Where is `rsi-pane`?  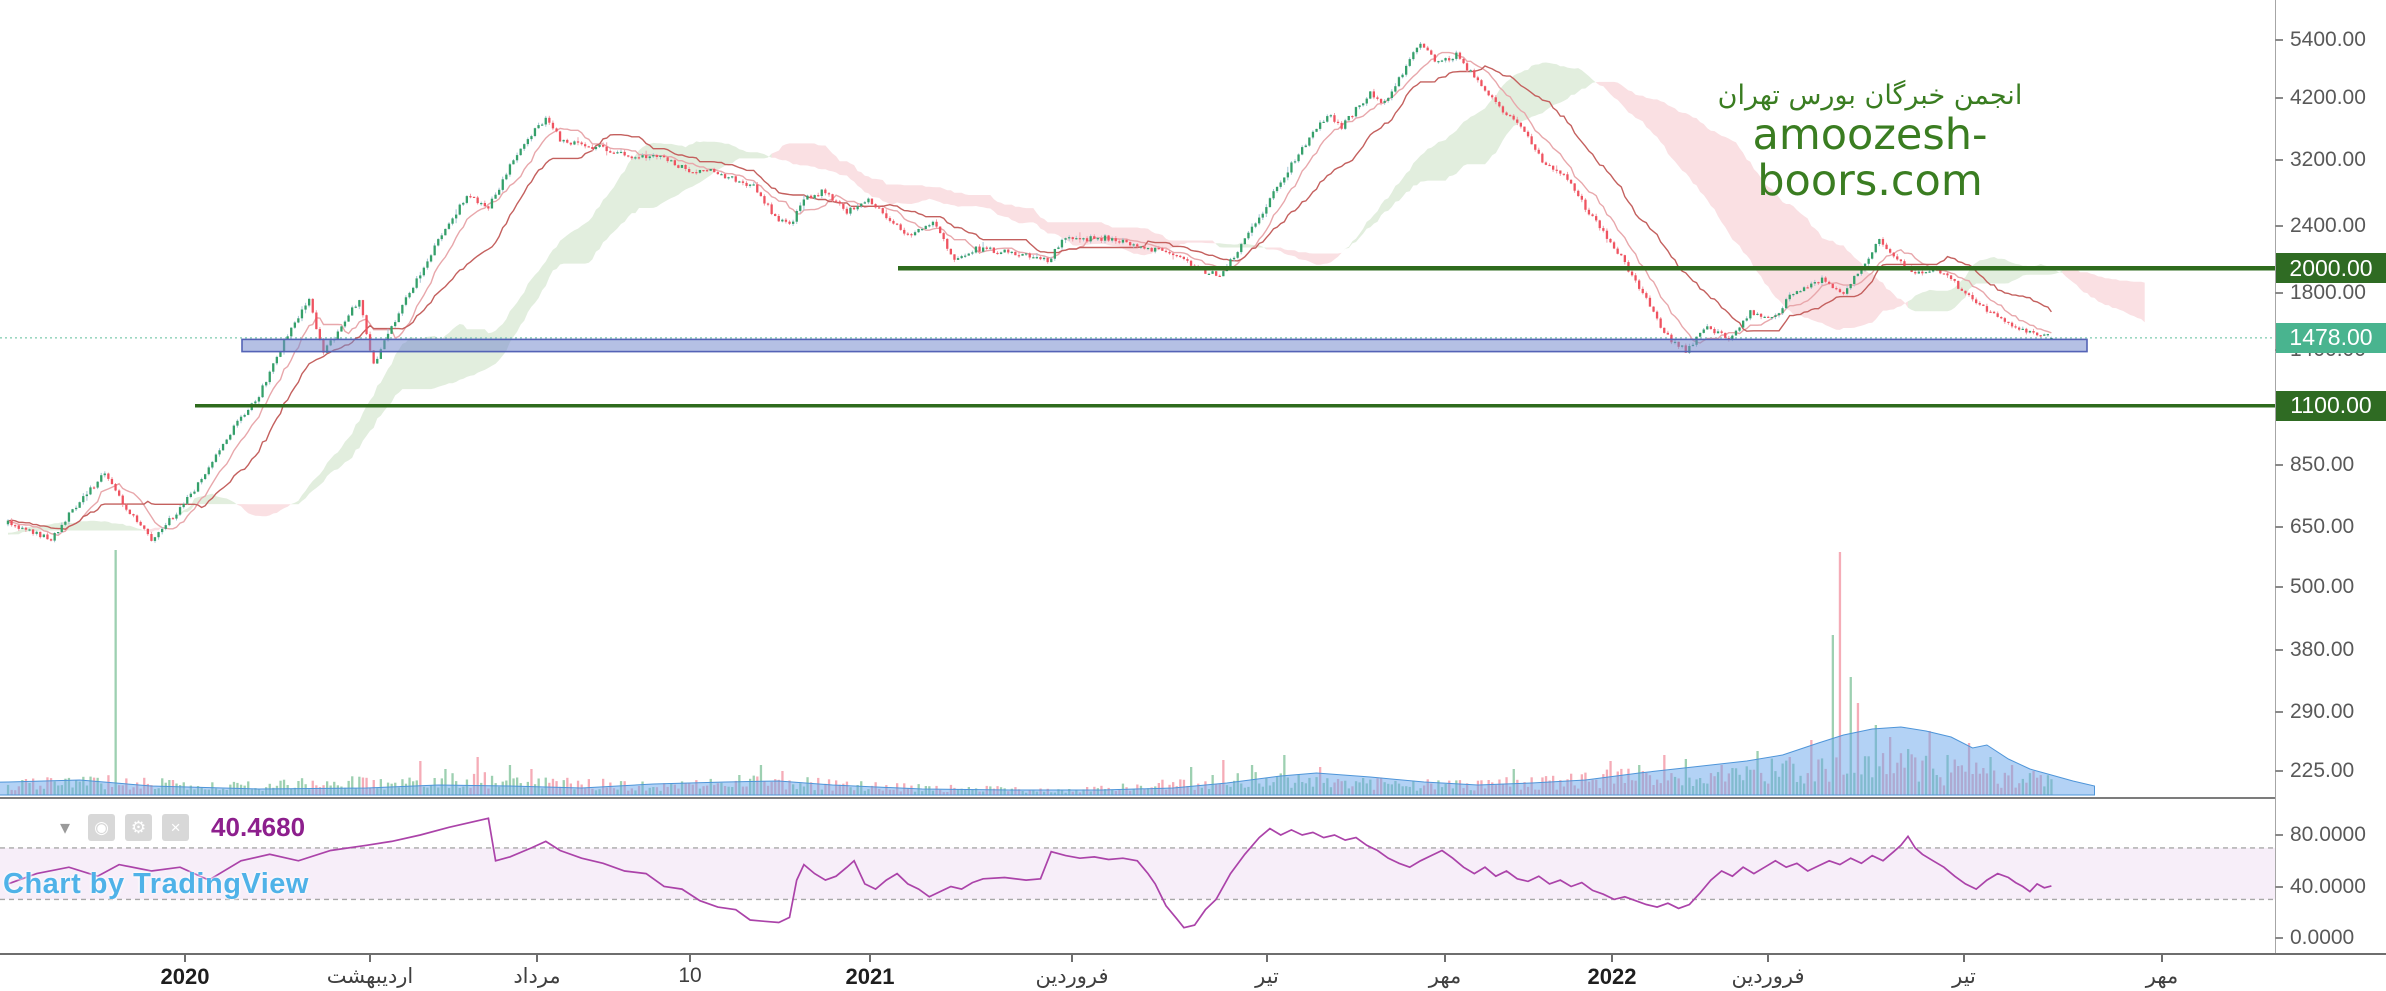 rsi-pane is located at coordinates (1137, 876).